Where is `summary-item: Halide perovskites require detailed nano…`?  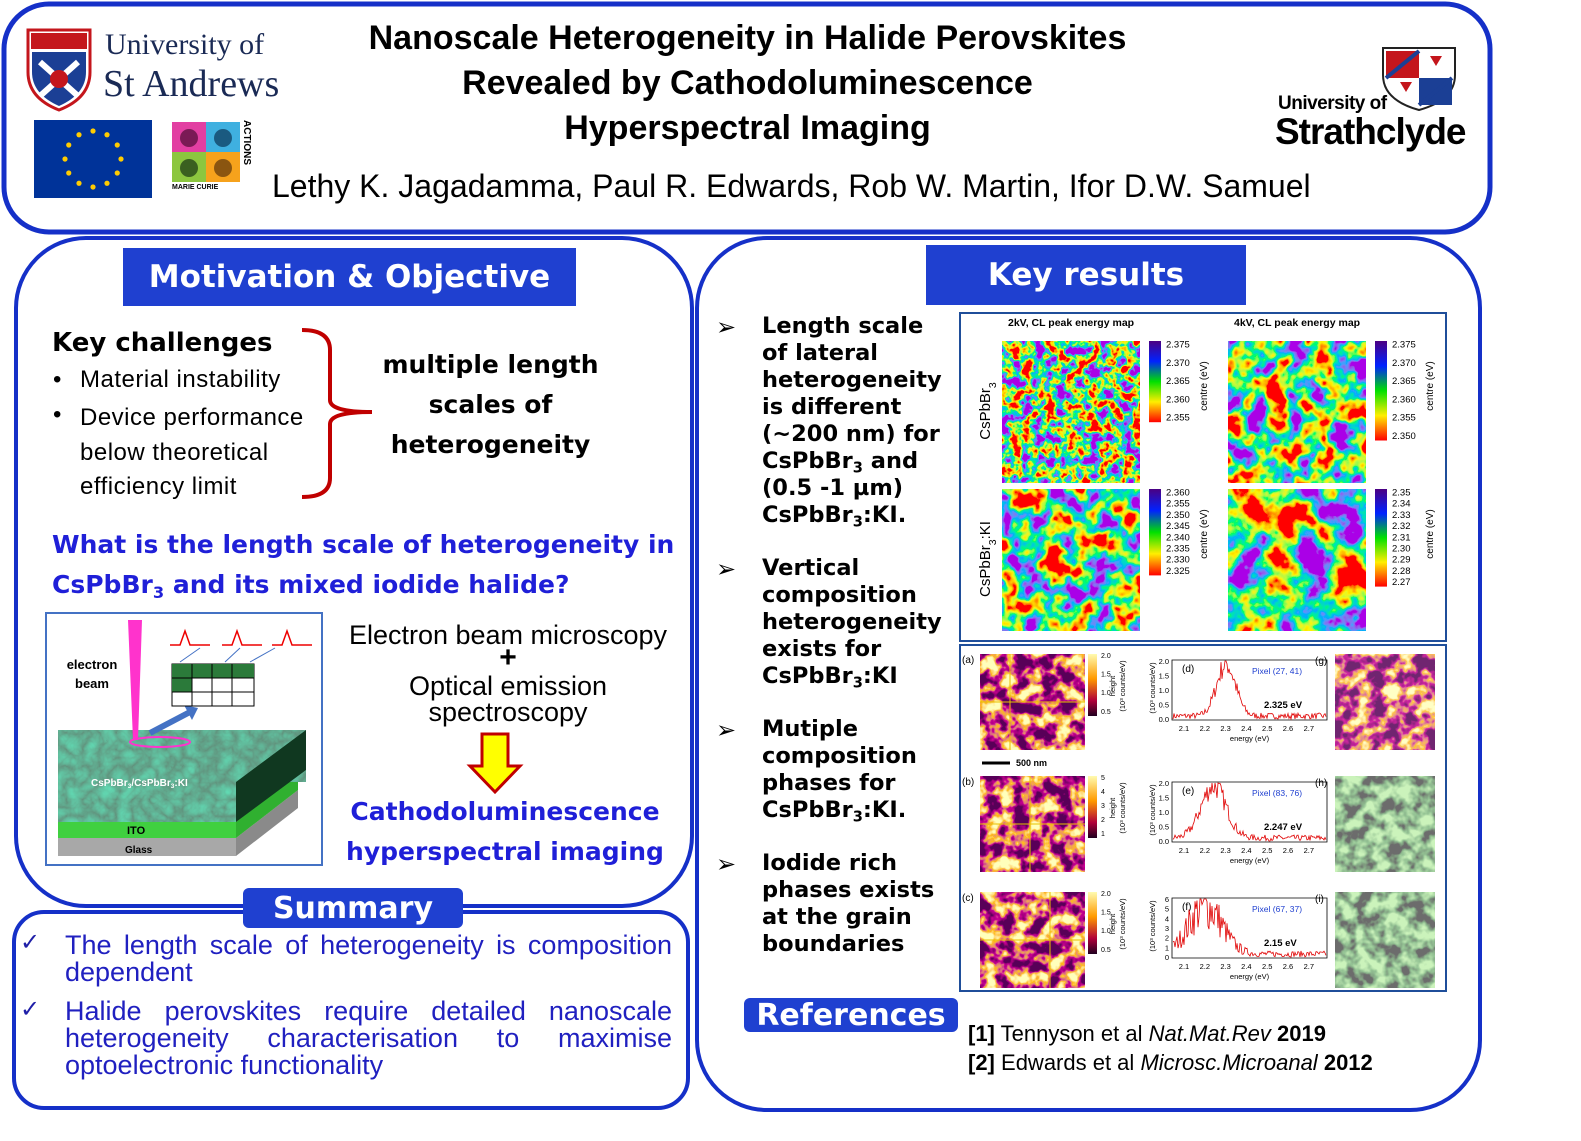
summary-item: Halide perovskites require detailed nano… is located at coordinates (368, 1038).